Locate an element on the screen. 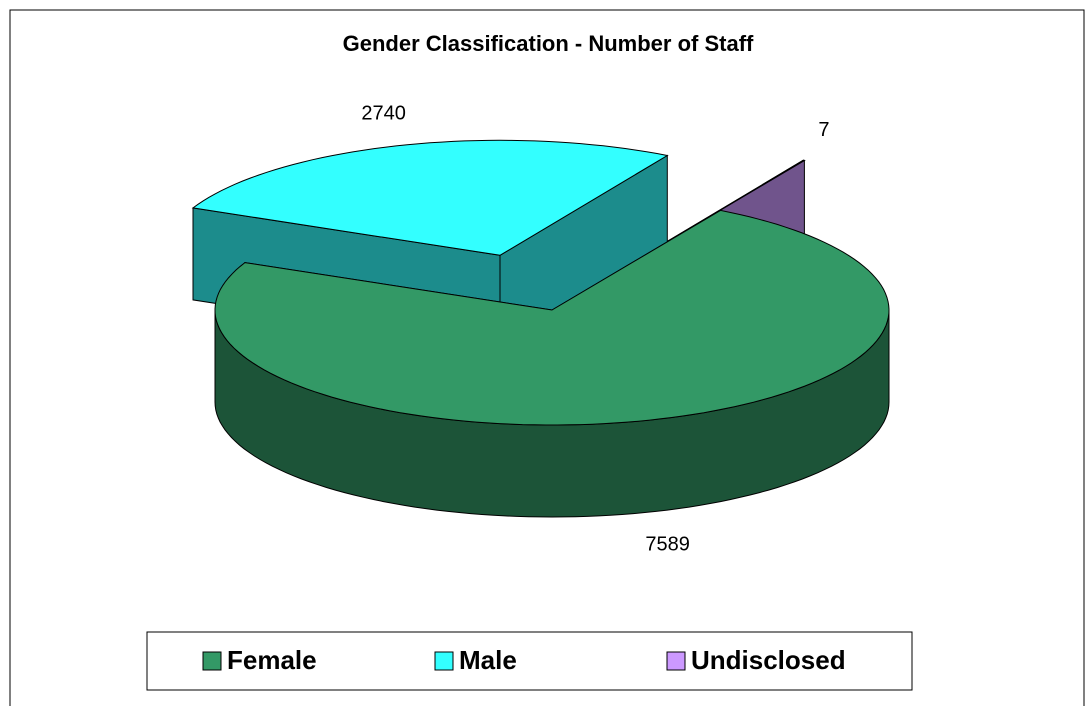 The width and height of the screenshot is (1091, 706). legend-label: Undisclosed is located at coordinates (768, 660).